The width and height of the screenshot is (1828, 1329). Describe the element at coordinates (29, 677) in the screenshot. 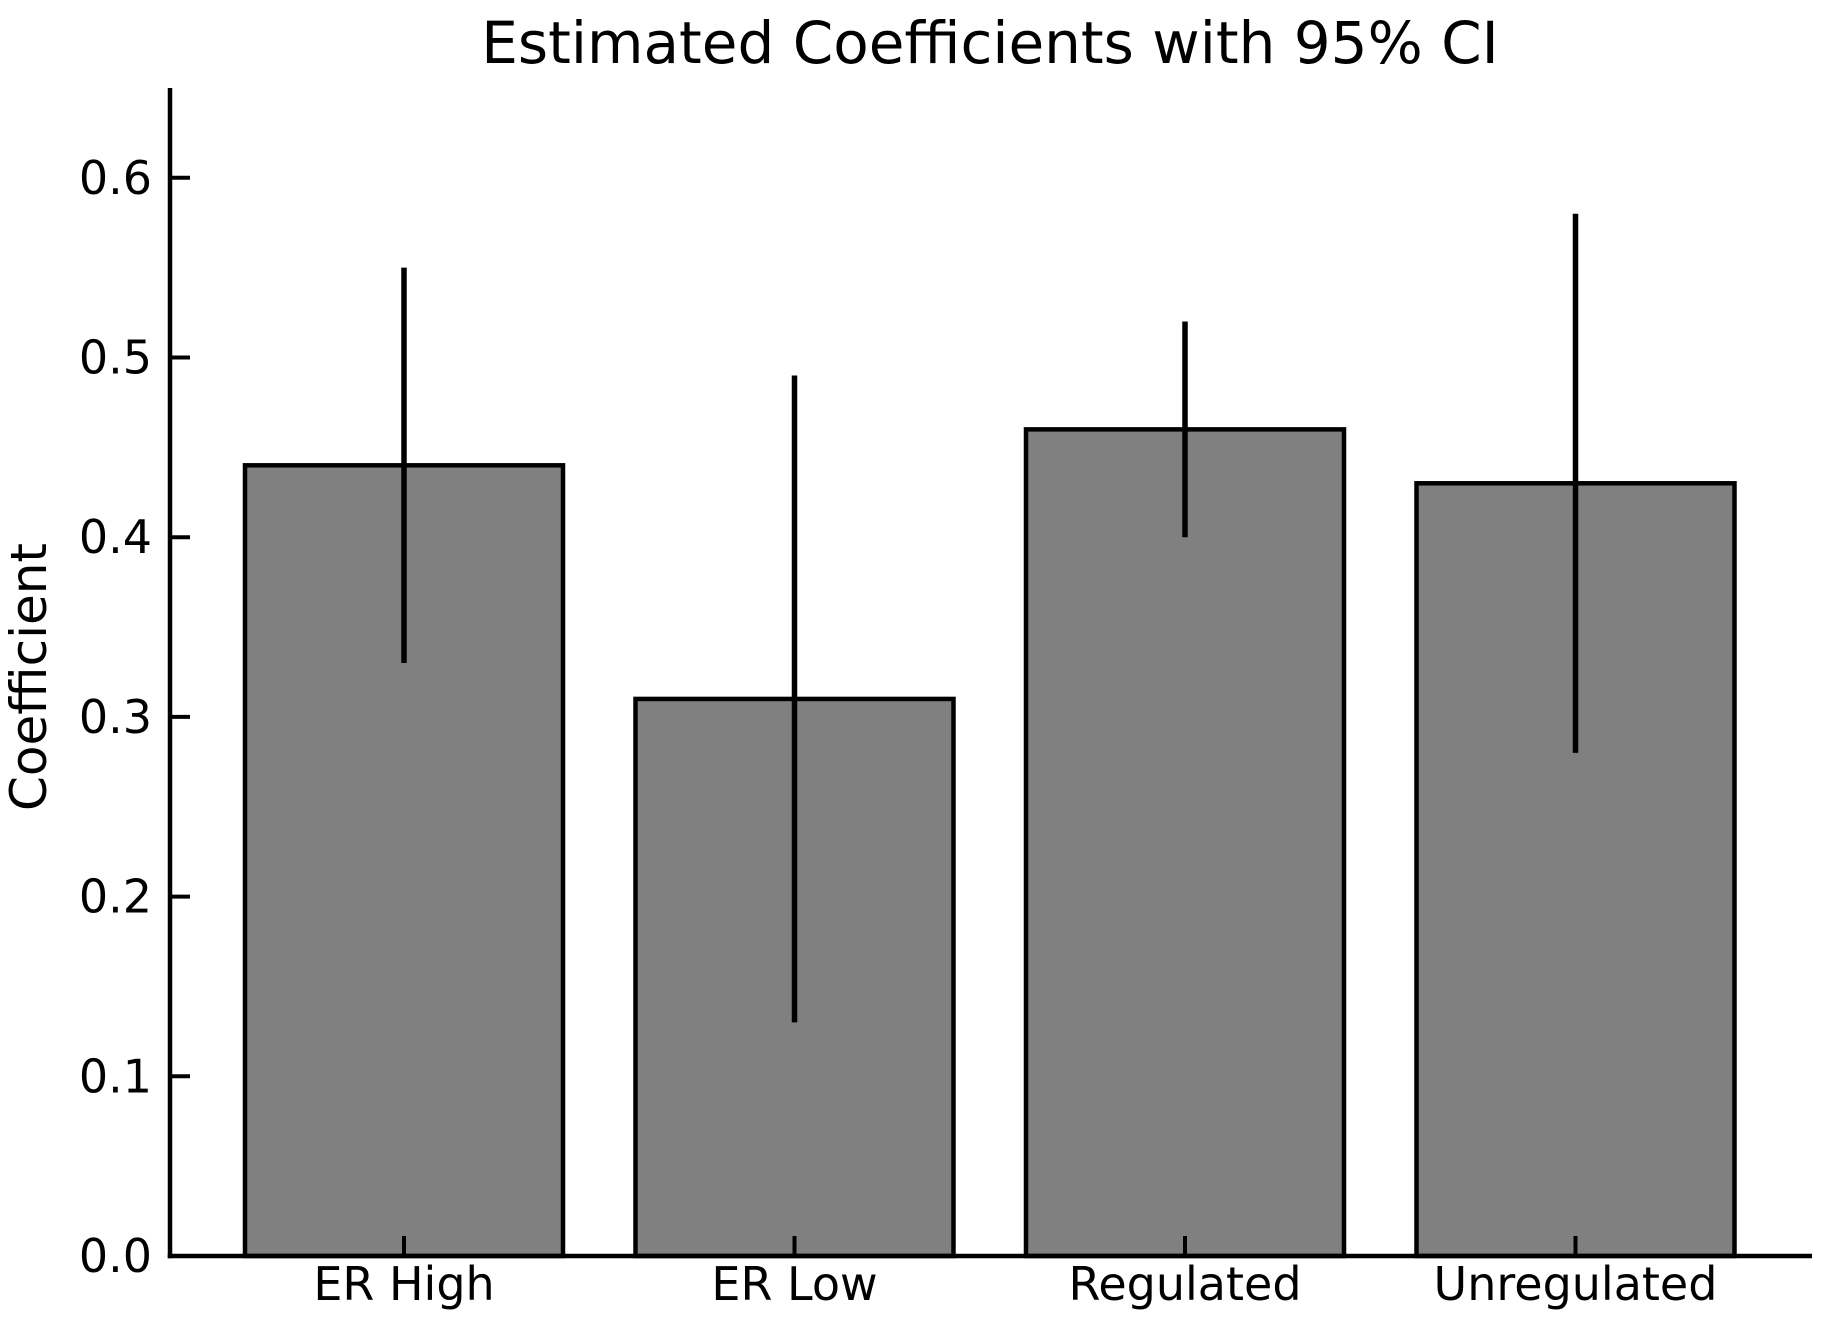

I see `y-axis-label: Coefficient` at that location.